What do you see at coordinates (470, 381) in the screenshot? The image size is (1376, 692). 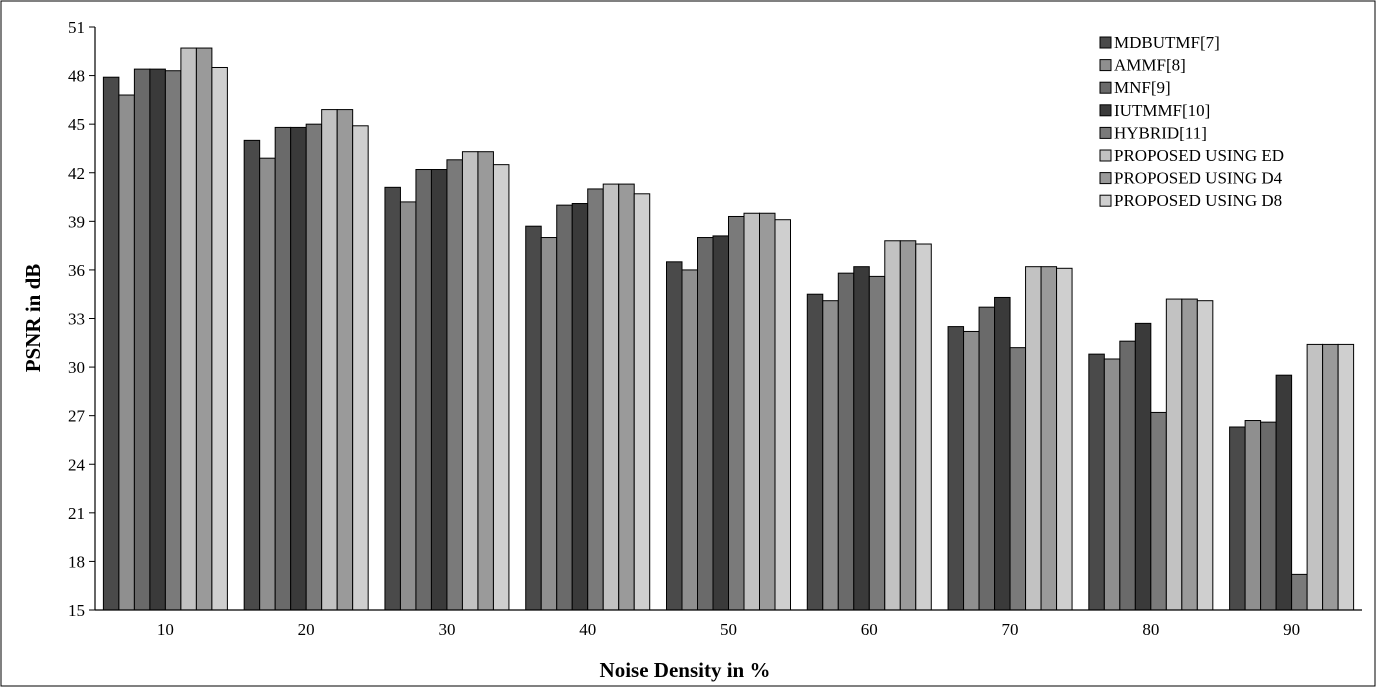 I see `bar-30-proposed-using-ed` at bounding box center [470, 381].